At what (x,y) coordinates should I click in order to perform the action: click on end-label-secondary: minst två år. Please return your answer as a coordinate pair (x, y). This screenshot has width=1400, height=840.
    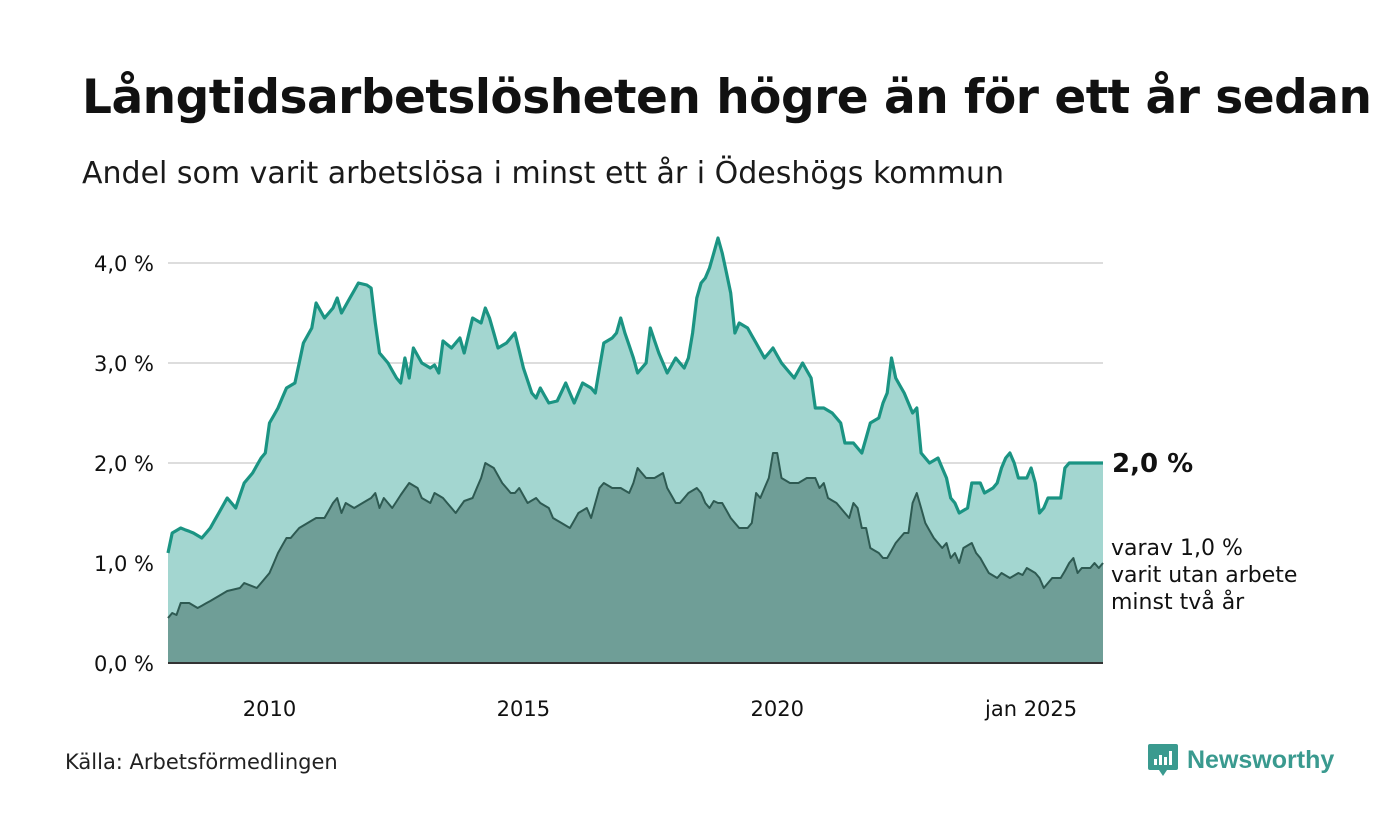
    Looking at the image, I should click on (1178, 602).